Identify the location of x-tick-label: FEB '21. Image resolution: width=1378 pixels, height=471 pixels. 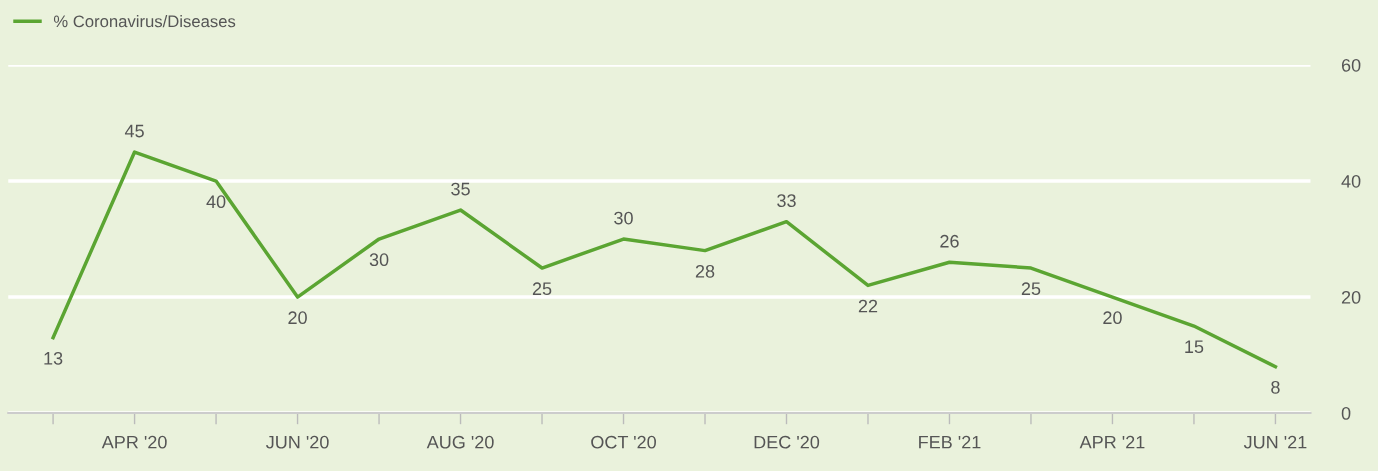
(950, 442).